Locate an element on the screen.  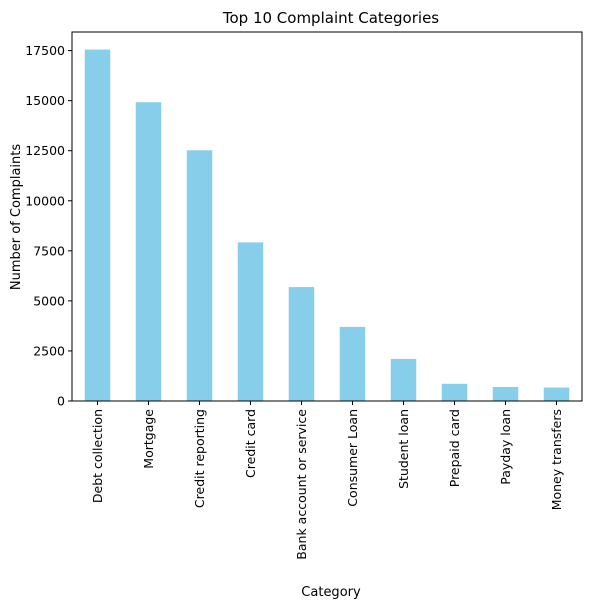
y-tick-label: 10000 is located at coordinates (45, 200).